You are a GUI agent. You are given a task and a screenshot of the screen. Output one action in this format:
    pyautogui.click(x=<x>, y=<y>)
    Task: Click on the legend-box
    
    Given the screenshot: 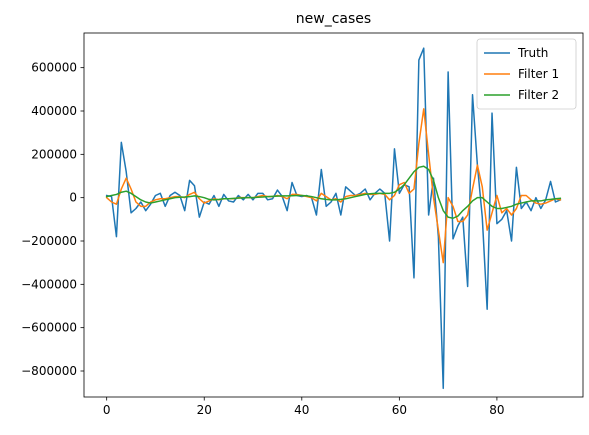 What is the action you would take?
    pyautogui.click(x=526, y=74)
    